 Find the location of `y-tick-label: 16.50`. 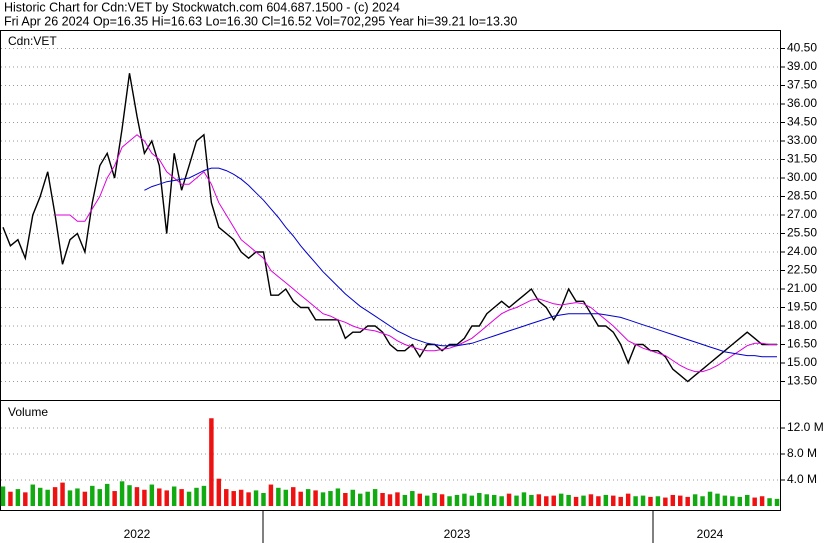

y-tick-label: 16.50 is located at coordinates (802, 344).